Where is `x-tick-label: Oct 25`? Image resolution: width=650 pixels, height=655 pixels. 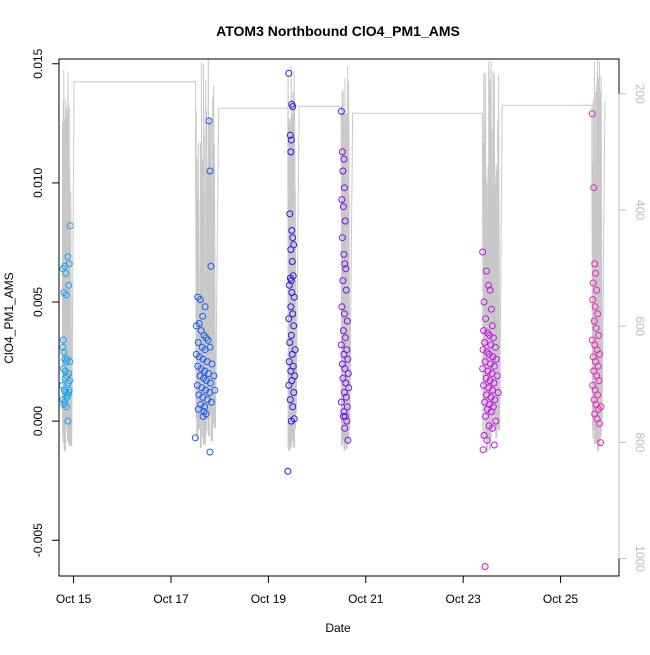 x-tick-label: Oct 25 is located at coordinates (561, 599).